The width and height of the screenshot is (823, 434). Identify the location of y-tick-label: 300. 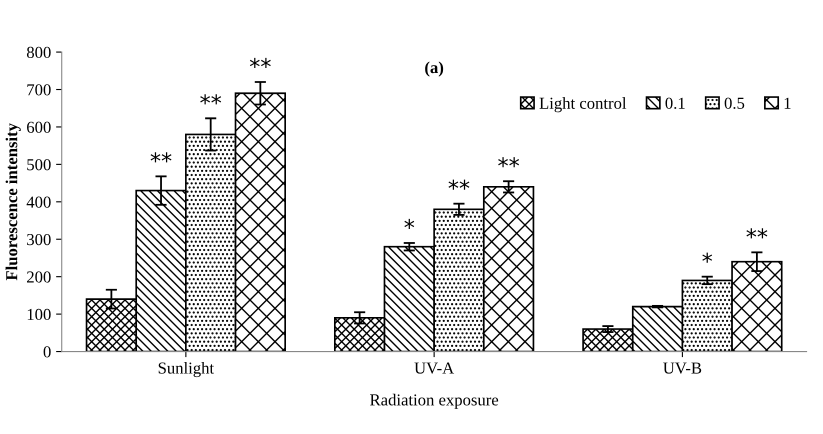
(39, 240).